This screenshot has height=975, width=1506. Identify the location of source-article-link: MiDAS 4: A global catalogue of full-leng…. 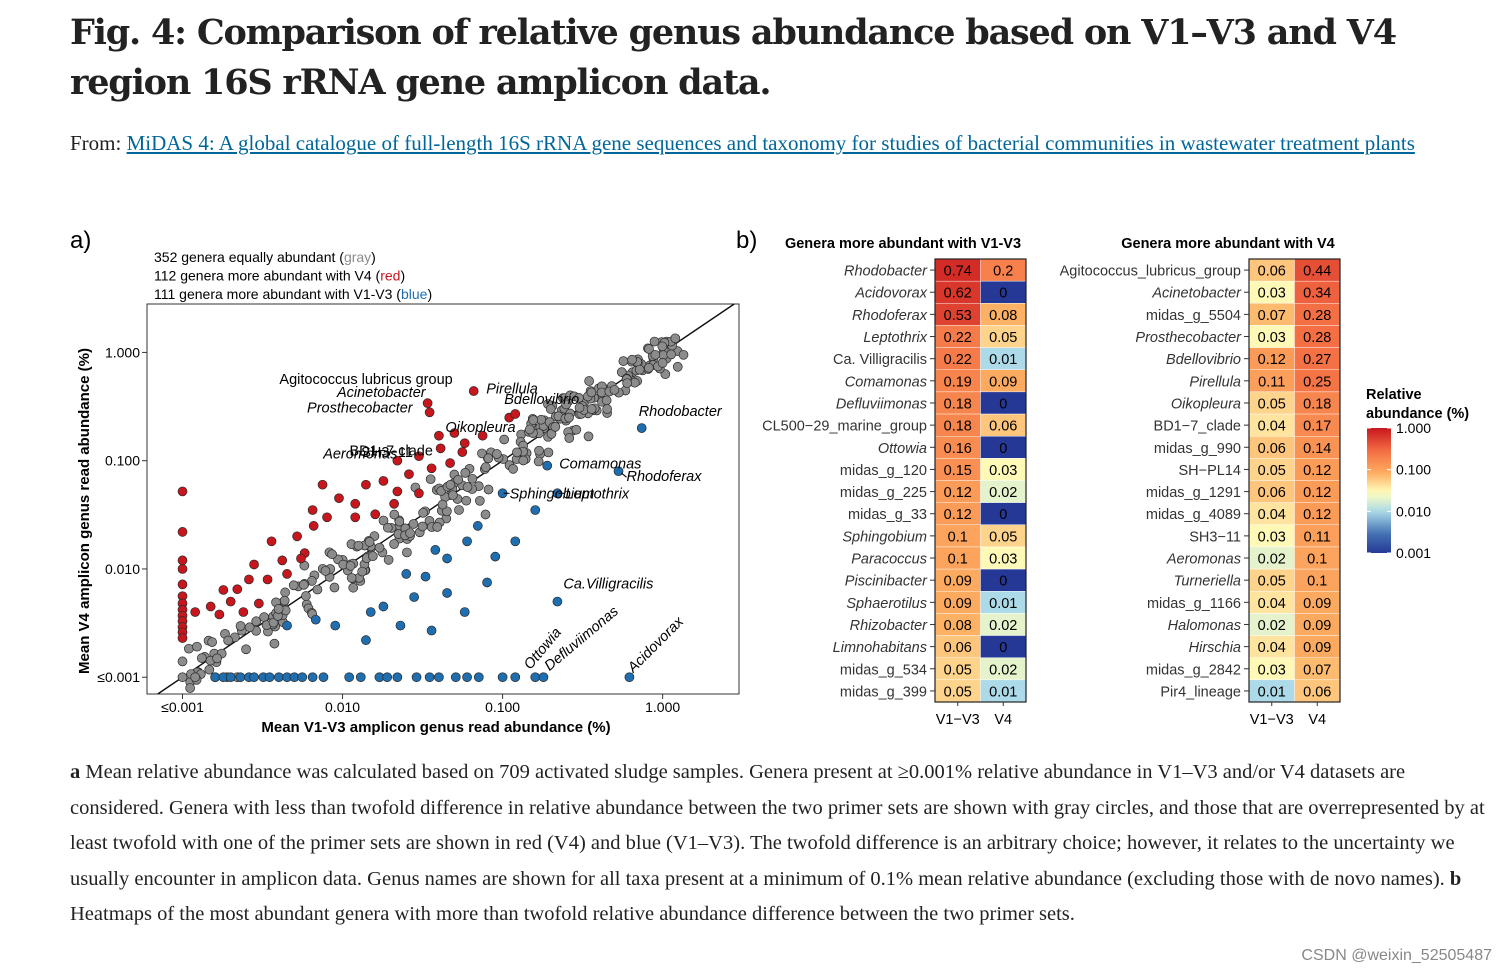
(770, 143).